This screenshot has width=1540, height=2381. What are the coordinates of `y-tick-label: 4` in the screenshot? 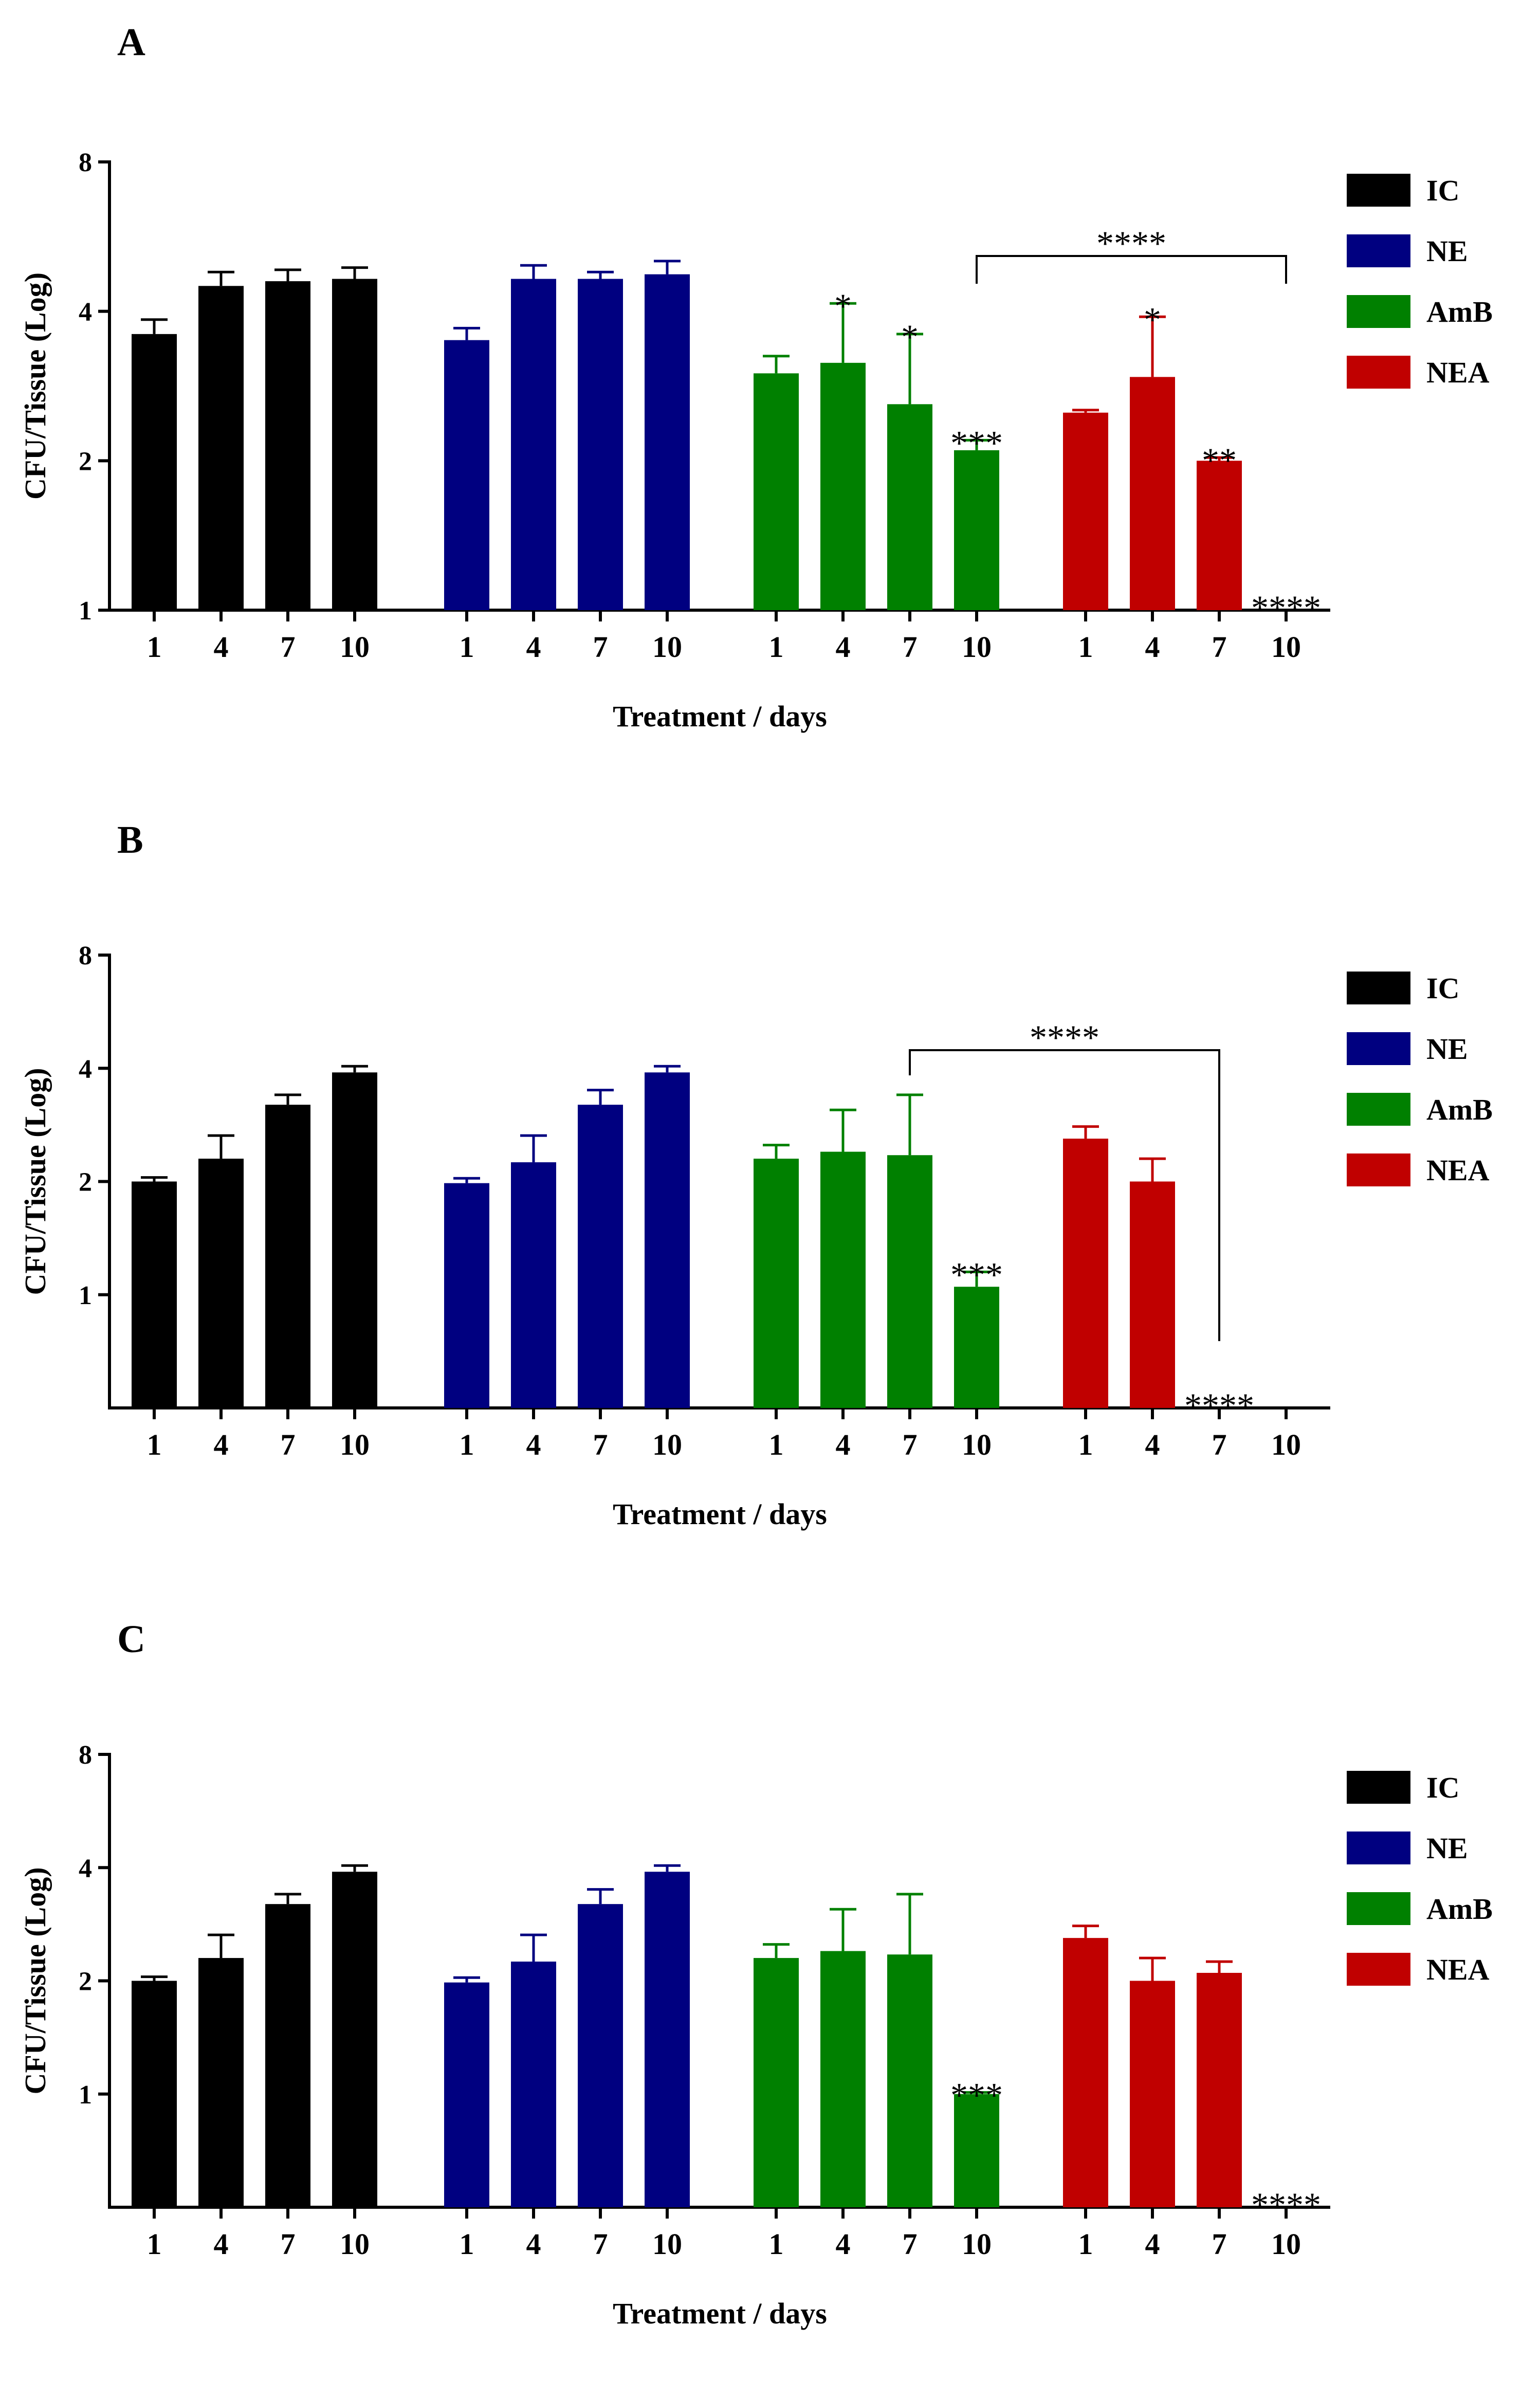 It's located at (85, 1868).